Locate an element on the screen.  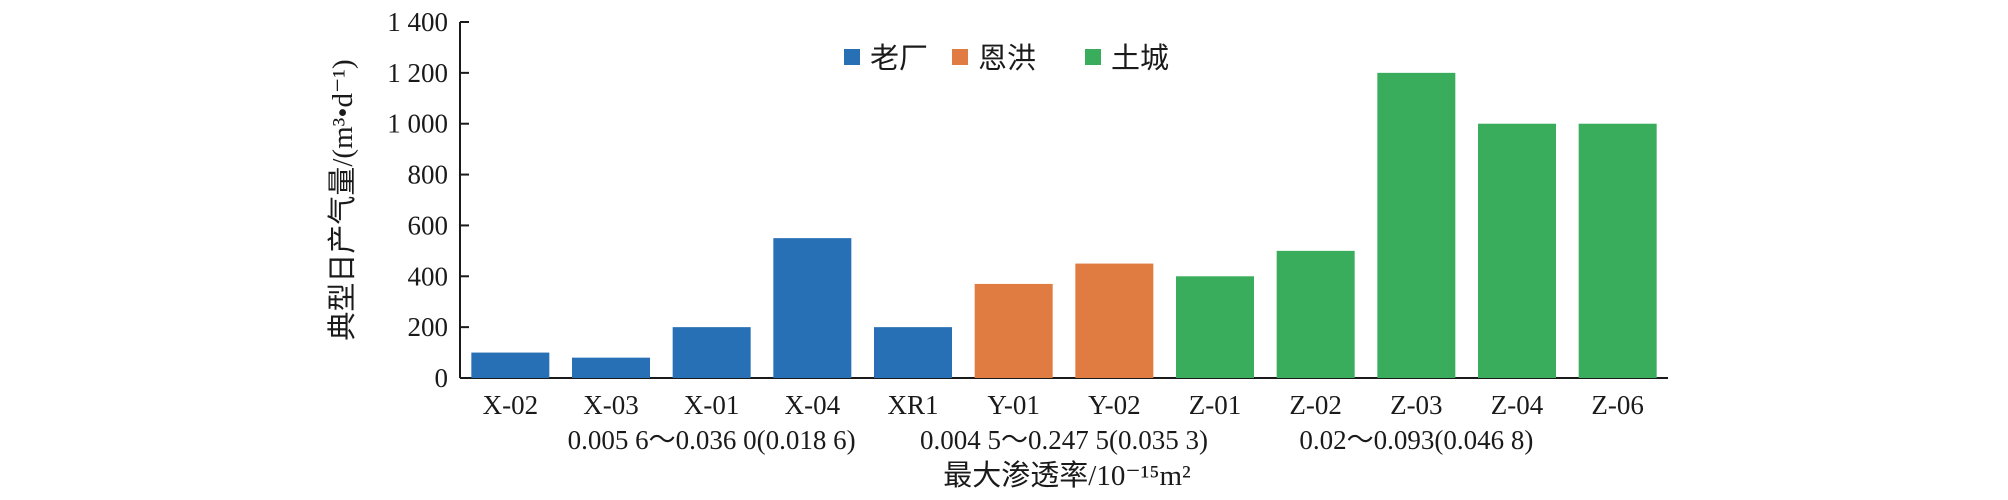
y-tick-label: 400 is located at coordinates (428, 276).